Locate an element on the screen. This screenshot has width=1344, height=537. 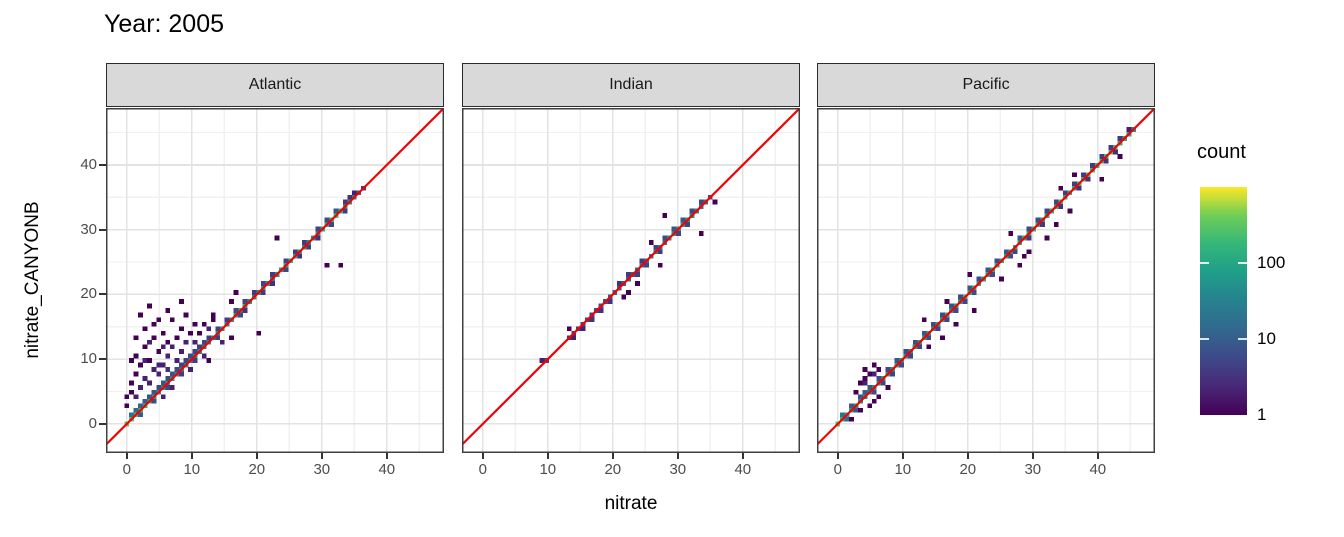
y-tick-label: 20 is located at coordinates (88, 294).